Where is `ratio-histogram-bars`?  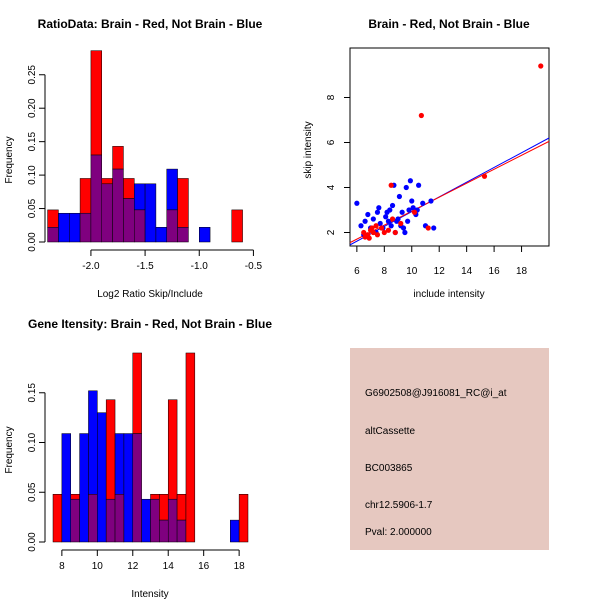
ratio-histogram-bars is located at coordinates (145, 146).